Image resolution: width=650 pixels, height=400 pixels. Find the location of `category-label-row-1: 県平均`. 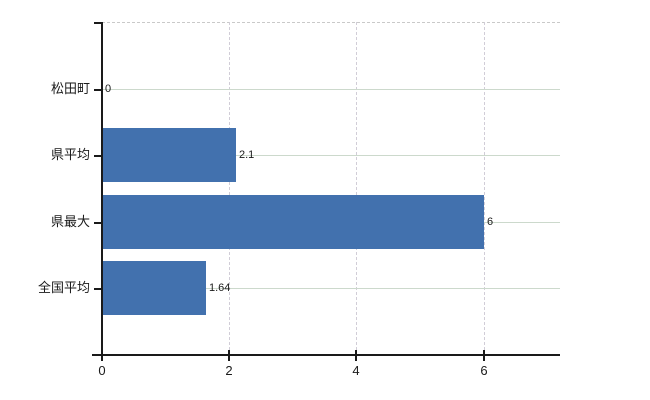

category-label-row-1: 県平均 is located at coordinates (70, 154).